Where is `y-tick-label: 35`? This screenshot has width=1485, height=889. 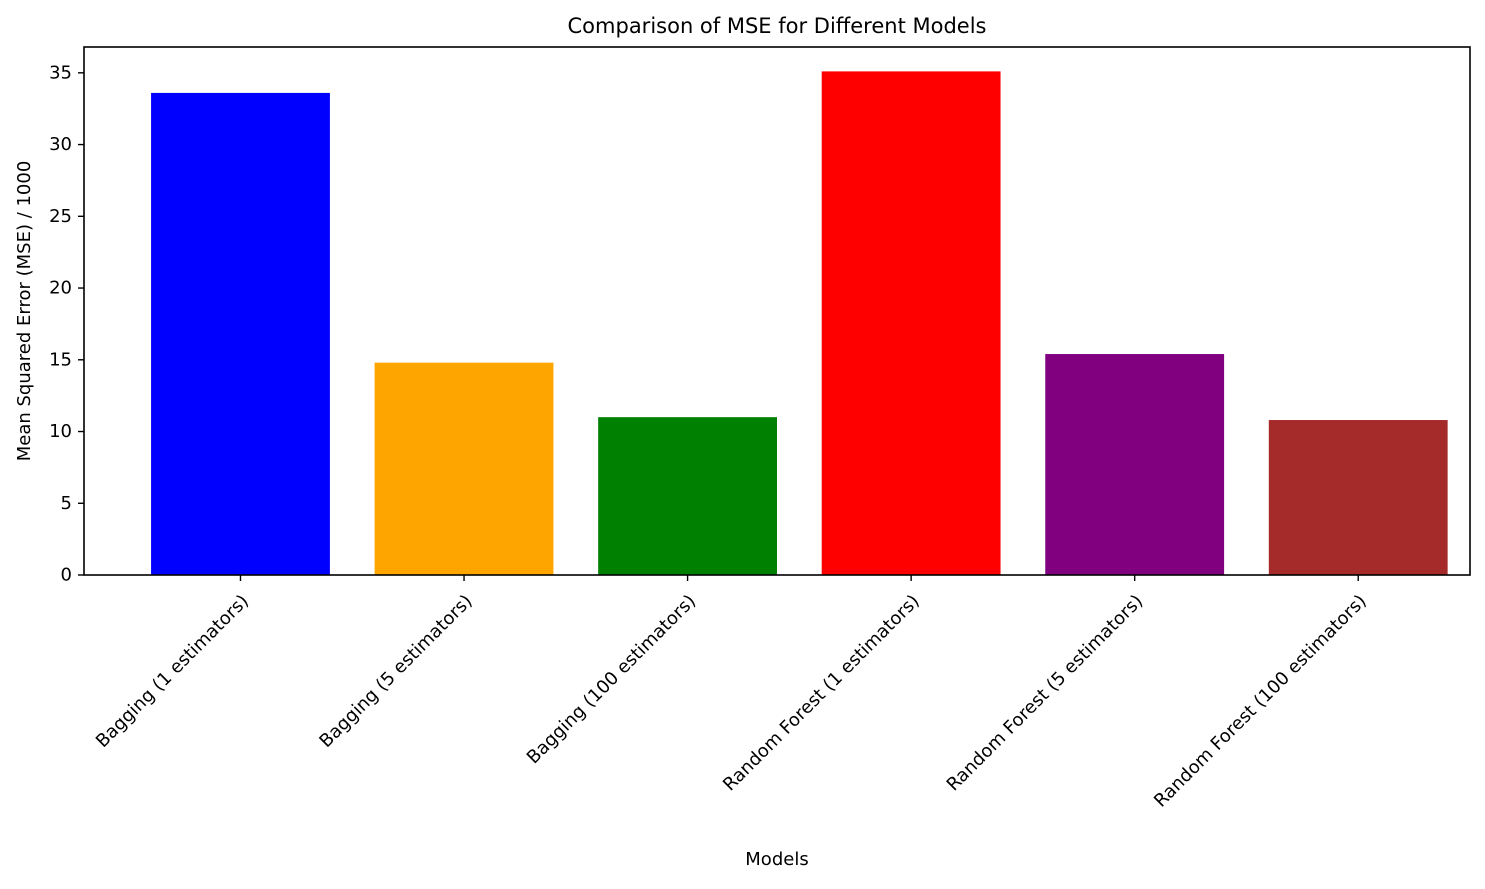 y-tick-label: 35 is located at coordinates (60, 72).